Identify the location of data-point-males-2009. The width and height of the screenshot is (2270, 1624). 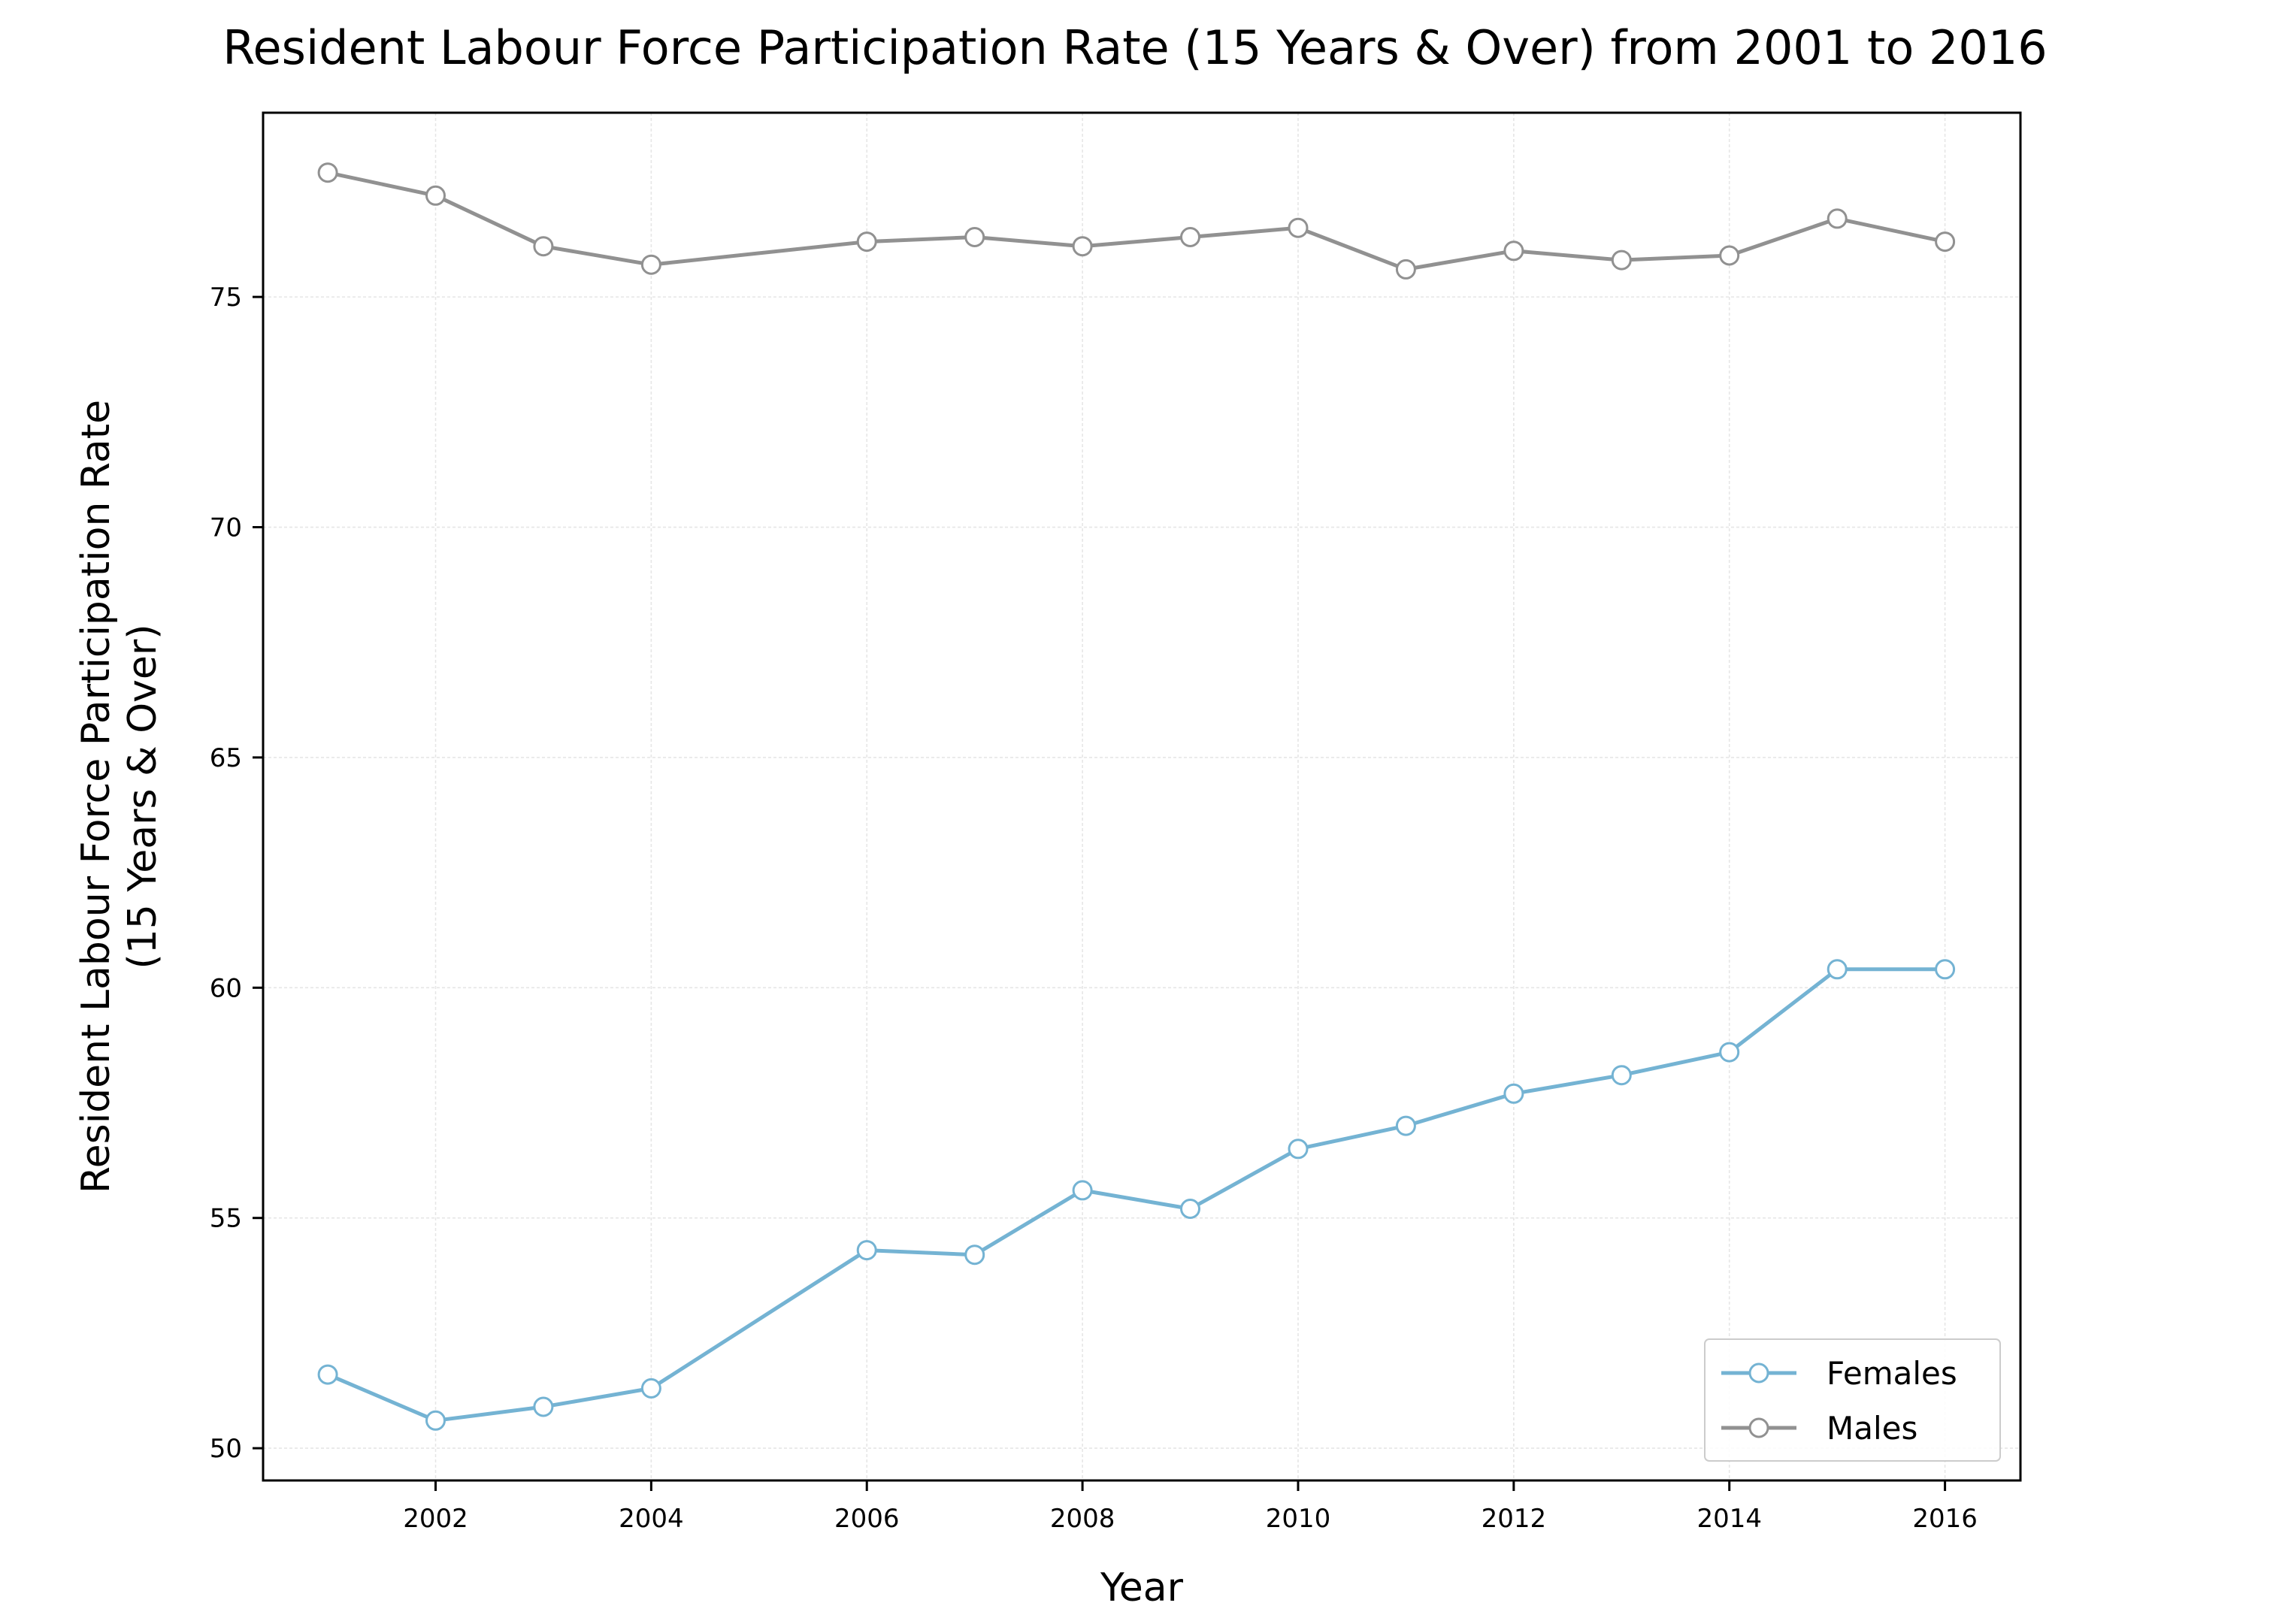
(1190, 237).